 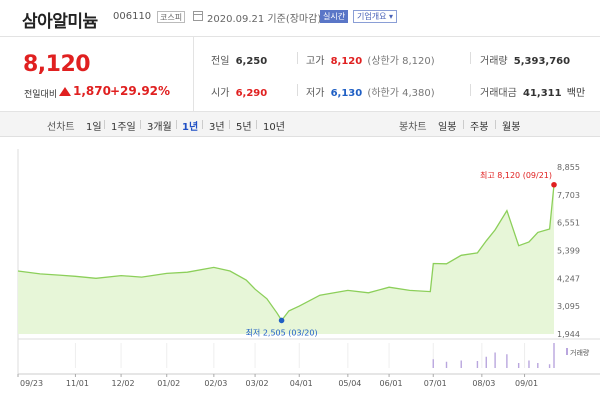 I want to click on stat-label: 거래량, so click(x=494, y=61).